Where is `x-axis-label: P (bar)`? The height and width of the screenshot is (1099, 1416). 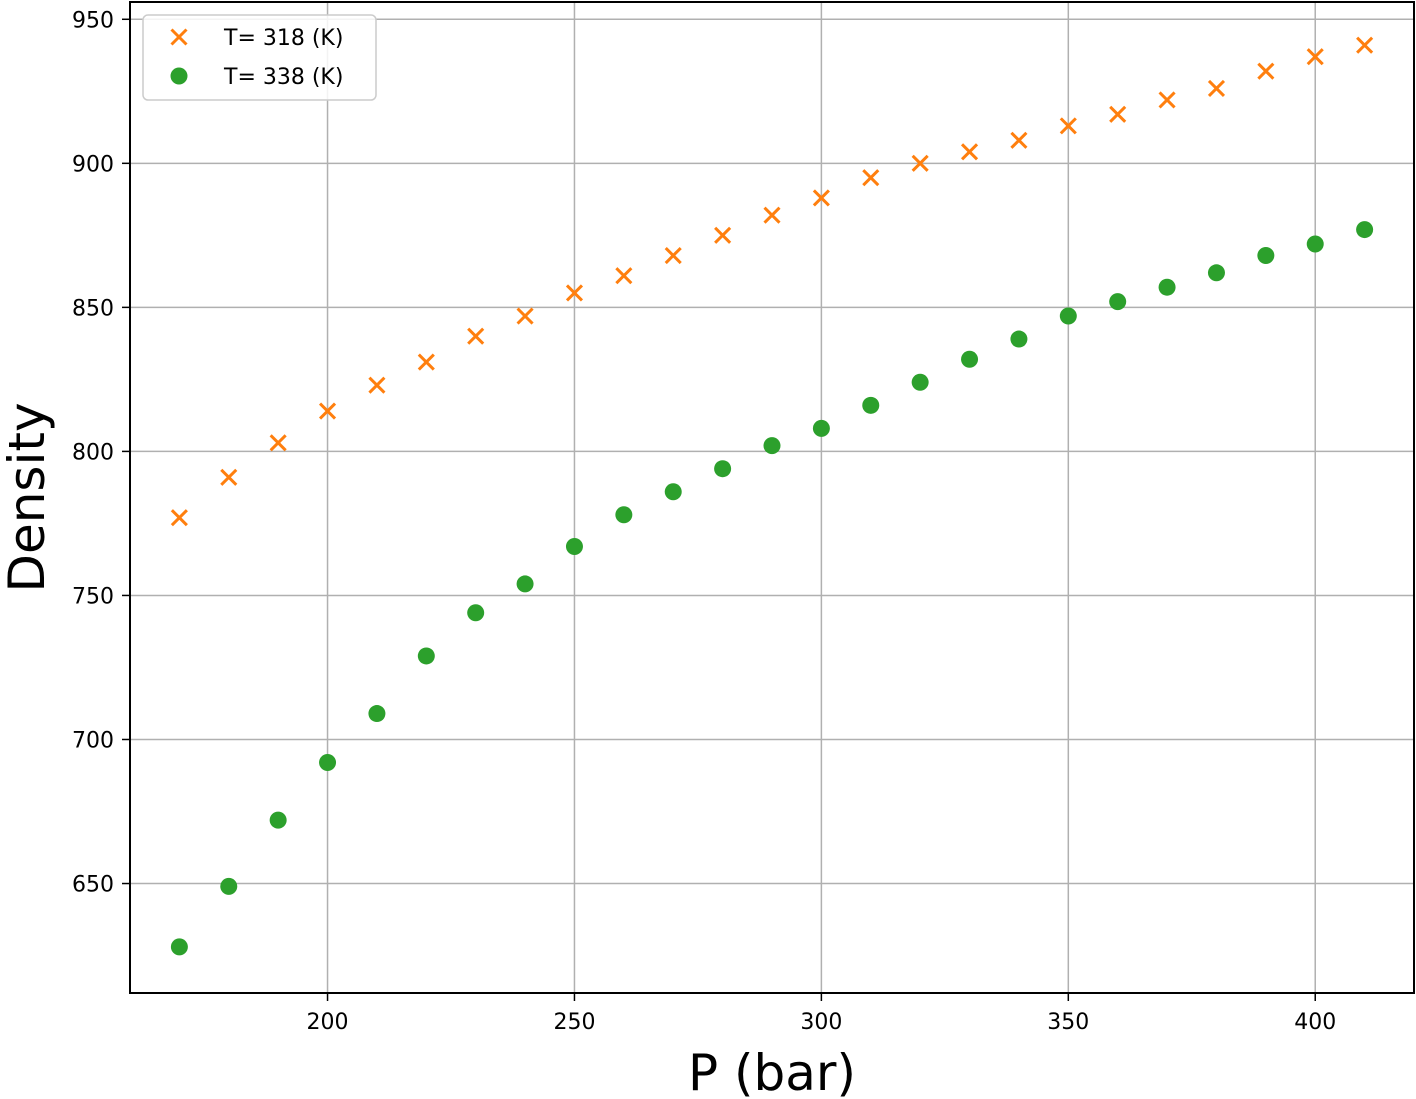
x-axis-label: P (bar) is located at coordinates (772, 1071).